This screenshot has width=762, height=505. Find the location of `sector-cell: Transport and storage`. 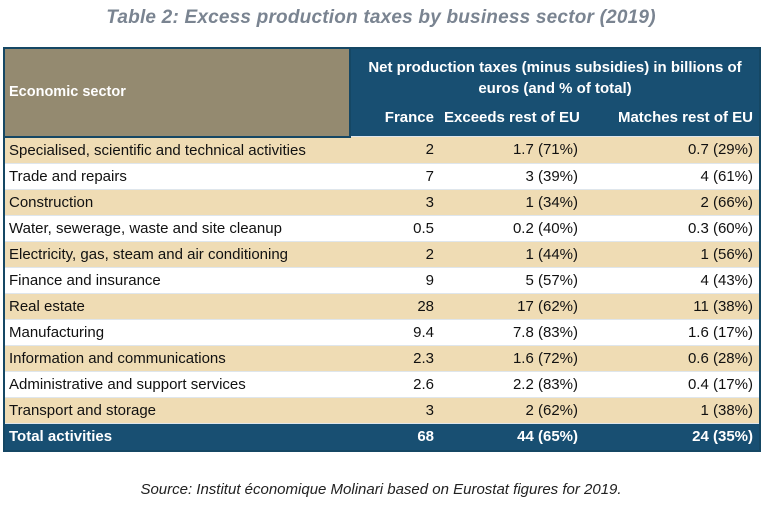

sector-cell: Transport and storage is located at coordinates (176, 410).